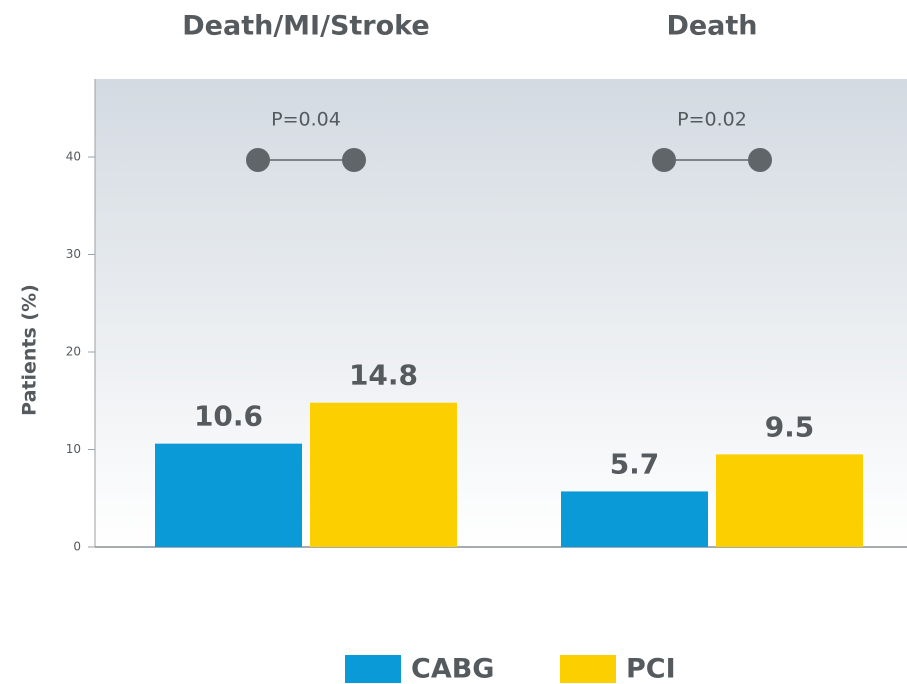 This screenshot has width=907, height=684. What do you see at coordinates (73, 449) in the screenshot?
I see `y-tick-label: 10` at bounding box center [73, 449].